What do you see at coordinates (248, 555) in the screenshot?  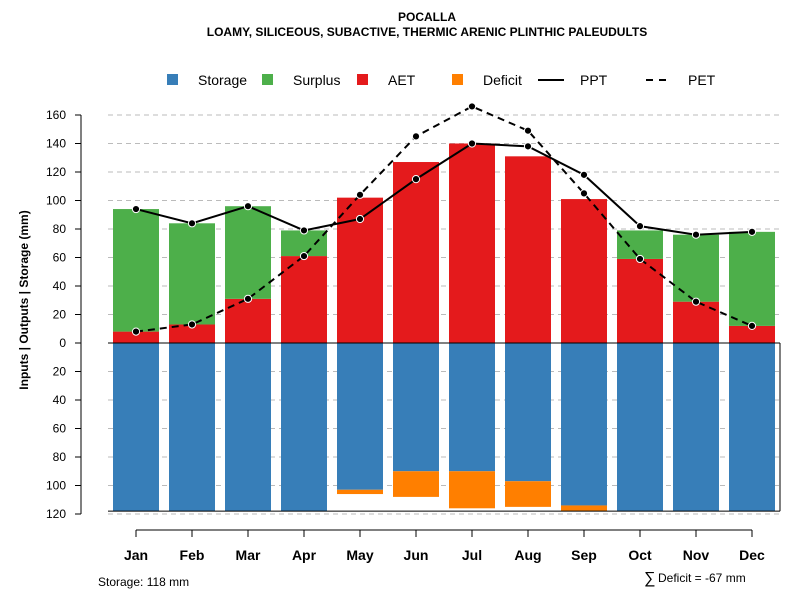 I see `x-tick-label-mar: Mar` at bounding box center [248, 555].